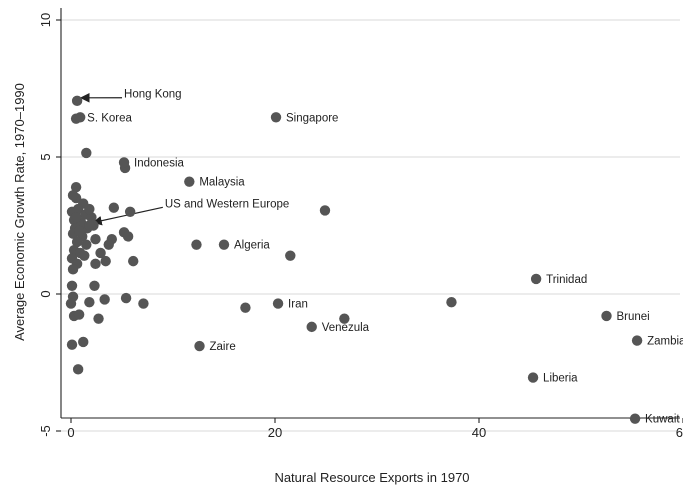  What do you see at coordinates (312, 118) in the screenshot?
I see `point-label-singapore: Singapore` at bounding box center [312, 118].